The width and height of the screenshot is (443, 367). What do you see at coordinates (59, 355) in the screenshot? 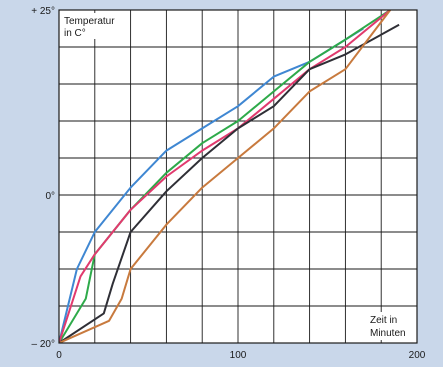
I see `x-tick-label: 0` at bounding box center [59, 355].